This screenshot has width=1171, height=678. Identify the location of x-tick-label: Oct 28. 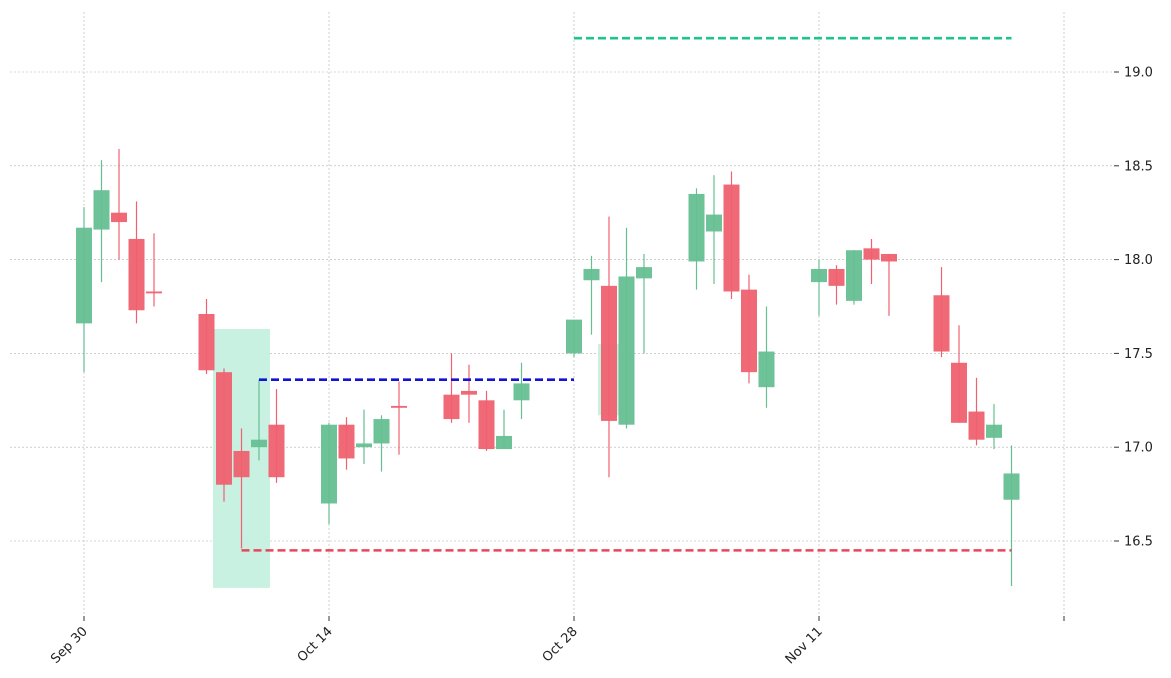
(560, 644).